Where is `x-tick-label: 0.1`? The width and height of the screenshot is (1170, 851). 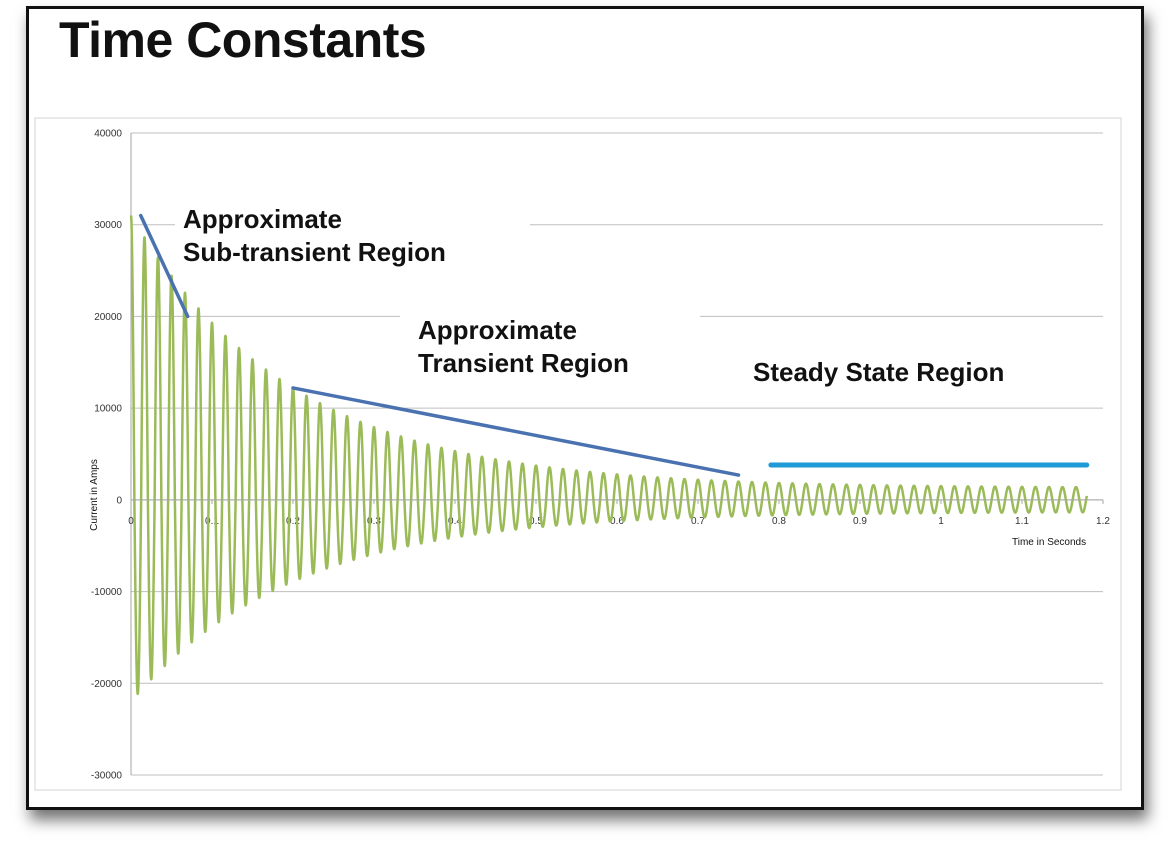
x-tick-label: 0.1 is located at coordinates (212, 521).